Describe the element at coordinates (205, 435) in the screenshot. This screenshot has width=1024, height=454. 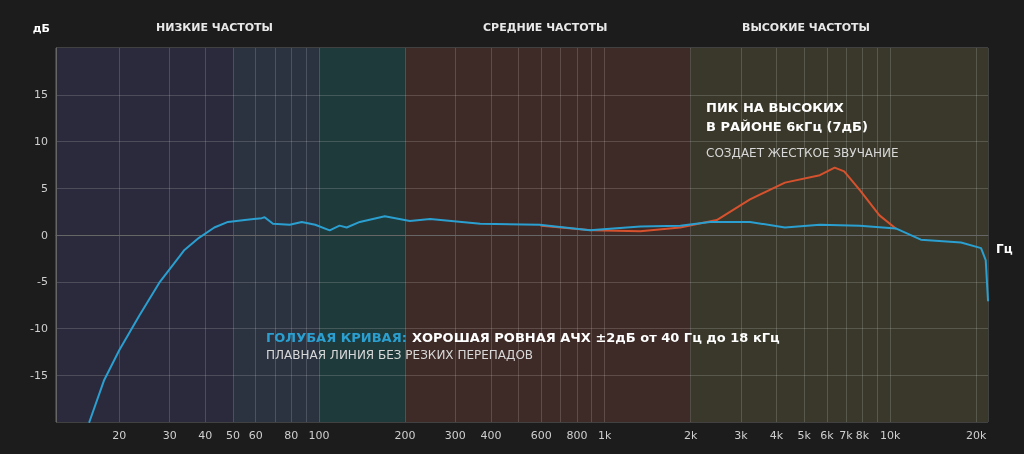
I see `x-tick-label: 40` at that location.